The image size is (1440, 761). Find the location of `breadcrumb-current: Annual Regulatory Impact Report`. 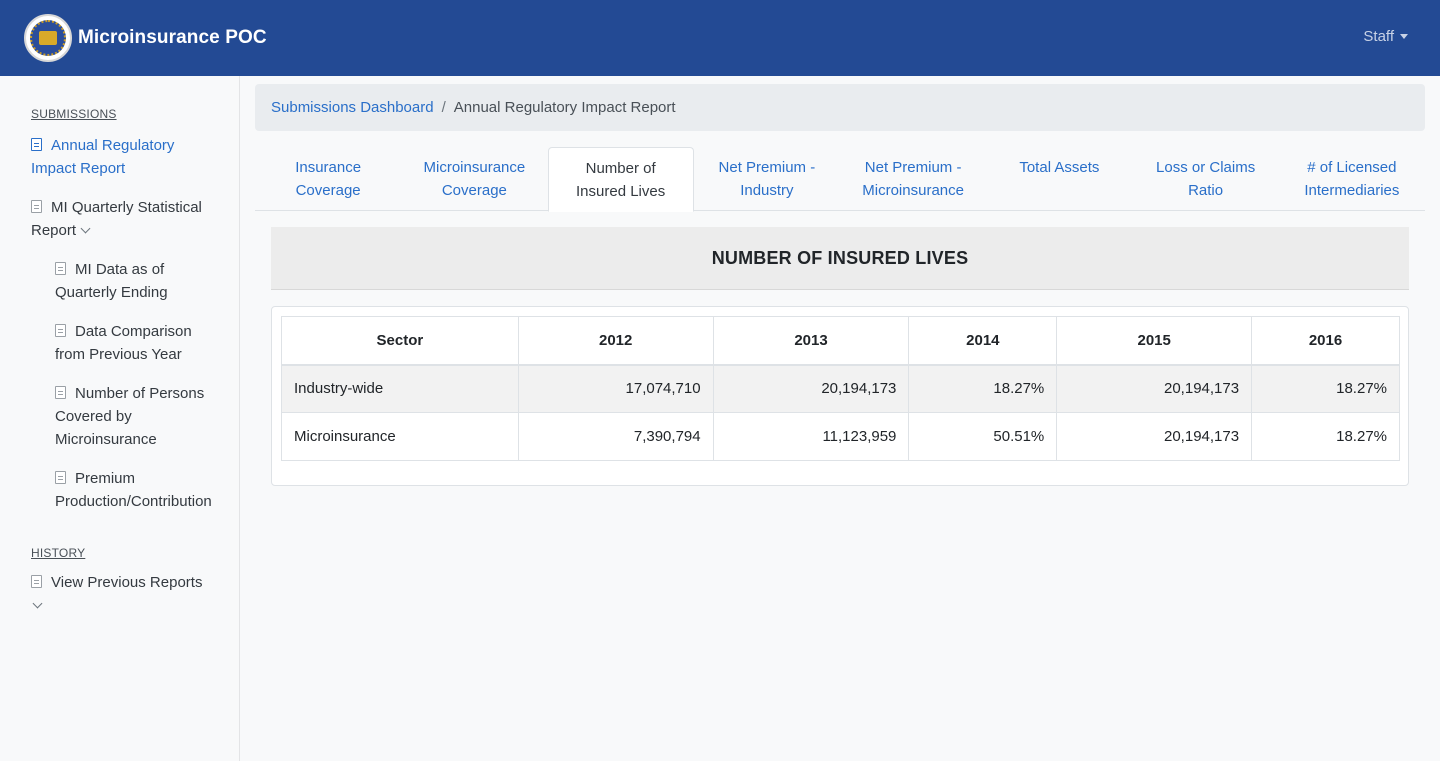

breadcrumb-current: Annual Regulatory Impact Report is located at coordinates (564, 107).